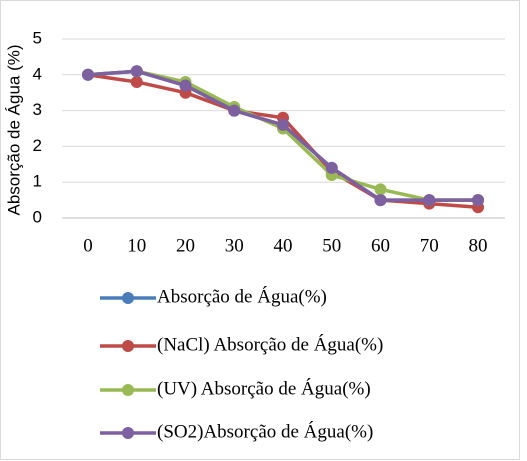 Image resolution: width=527 pixels, height=461 pixels. What do you see at coordinates (270, 344) in the screenshot?
I see `legend-label: (NaCl) Absorção de Água(%)` at bounding box center [270, 344].